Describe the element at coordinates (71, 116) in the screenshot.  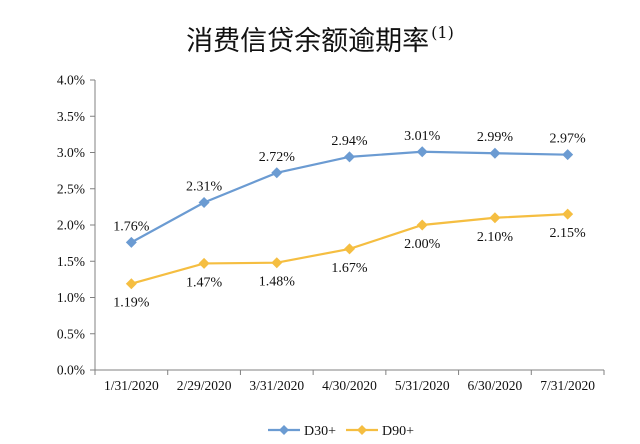
I see `y-tick-label: 3.5%` at that location.